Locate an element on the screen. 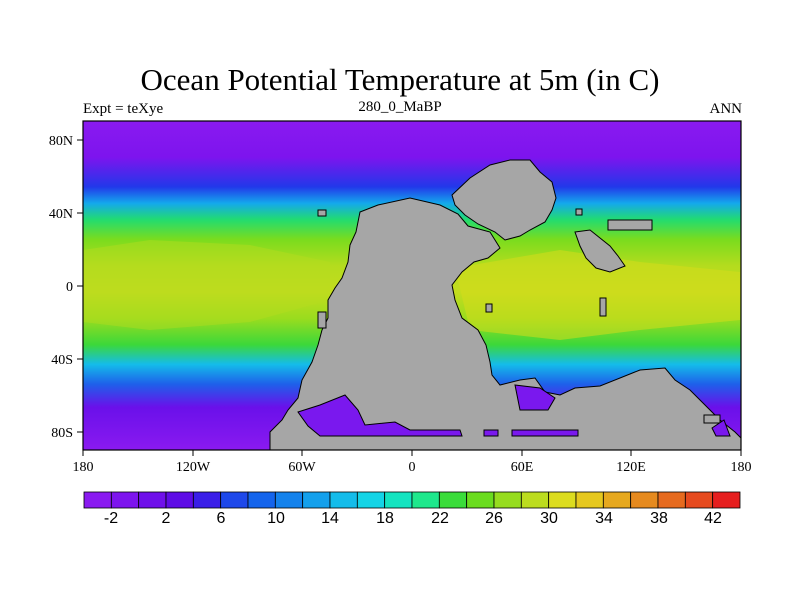 Image resolution: width=800 pixels, height=600 pixels. colorbar-label: 10 is located at coordinates (276, 518).